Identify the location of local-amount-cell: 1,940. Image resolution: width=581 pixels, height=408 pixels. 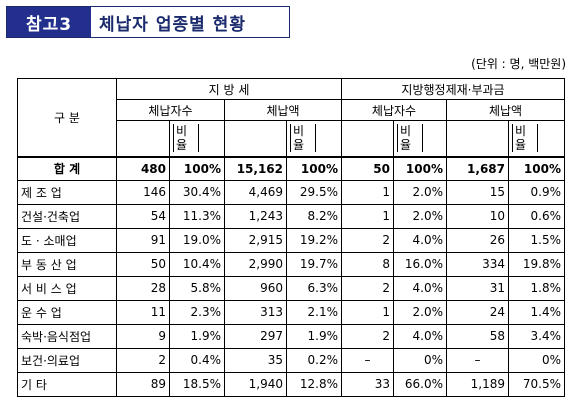
(255, 384).